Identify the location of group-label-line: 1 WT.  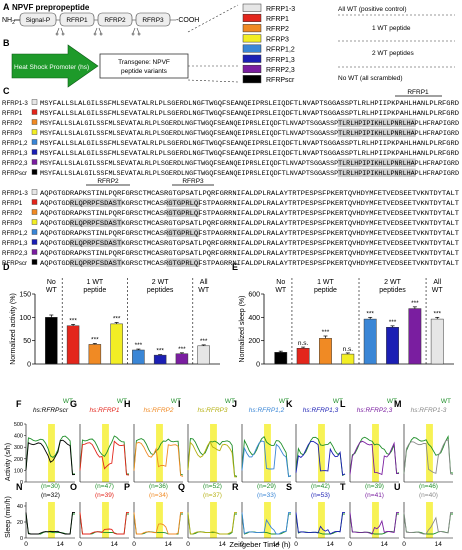
(94, 282).